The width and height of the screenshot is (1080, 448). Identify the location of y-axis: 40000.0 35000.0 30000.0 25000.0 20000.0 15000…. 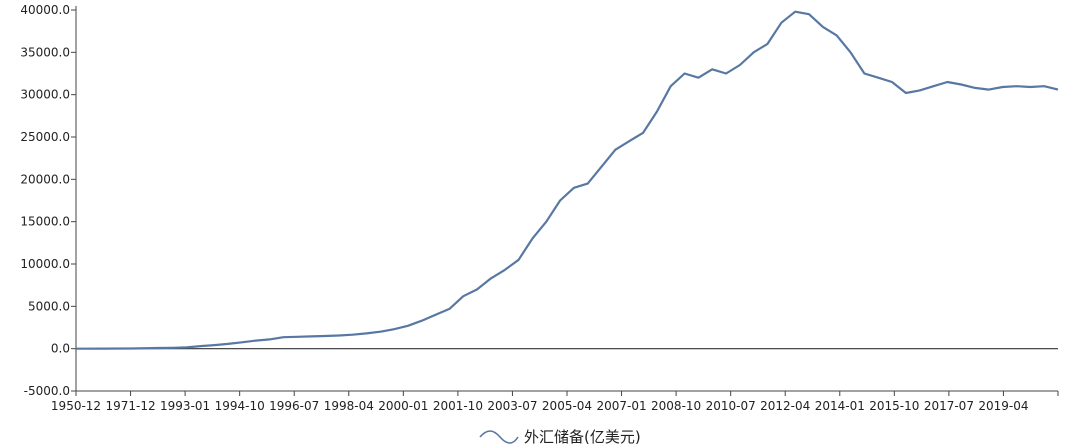
(48, 200).